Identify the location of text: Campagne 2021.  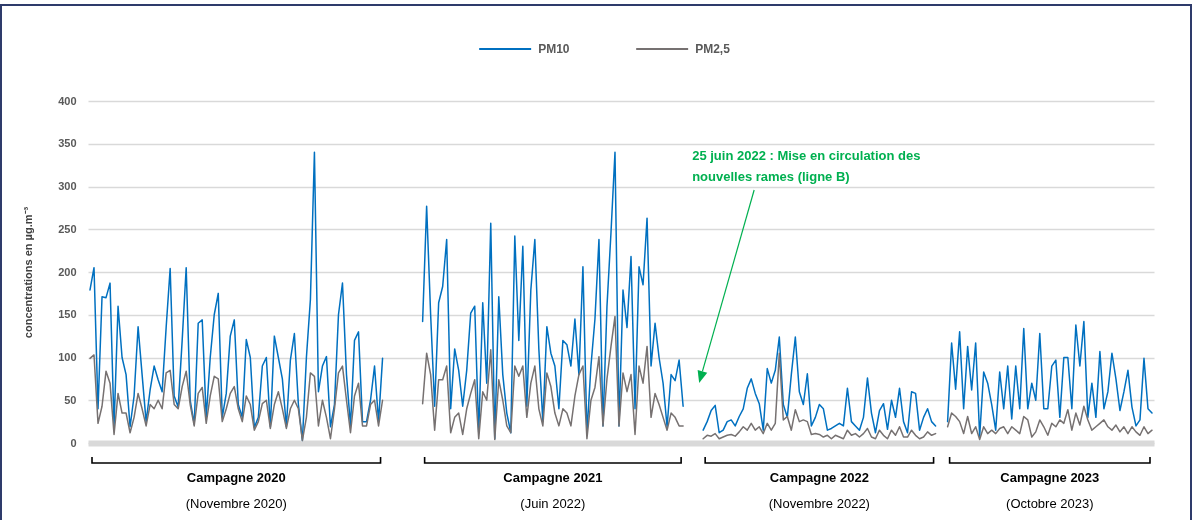
(553, 477).